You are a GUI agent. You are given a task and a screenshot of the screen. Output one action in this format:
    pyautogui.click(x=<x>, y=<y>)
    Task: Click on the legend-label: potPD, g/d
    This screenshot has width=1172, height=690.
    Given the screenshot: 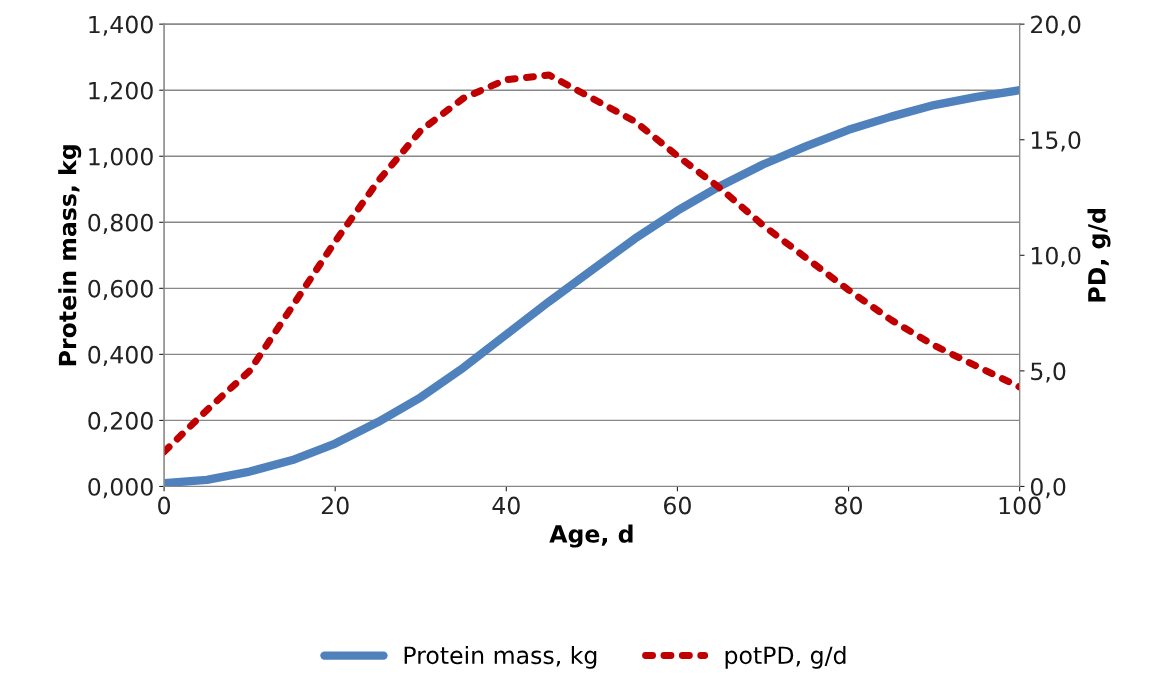 What is the action you would take?
    pyautogui.click(x=785, y=657)
    